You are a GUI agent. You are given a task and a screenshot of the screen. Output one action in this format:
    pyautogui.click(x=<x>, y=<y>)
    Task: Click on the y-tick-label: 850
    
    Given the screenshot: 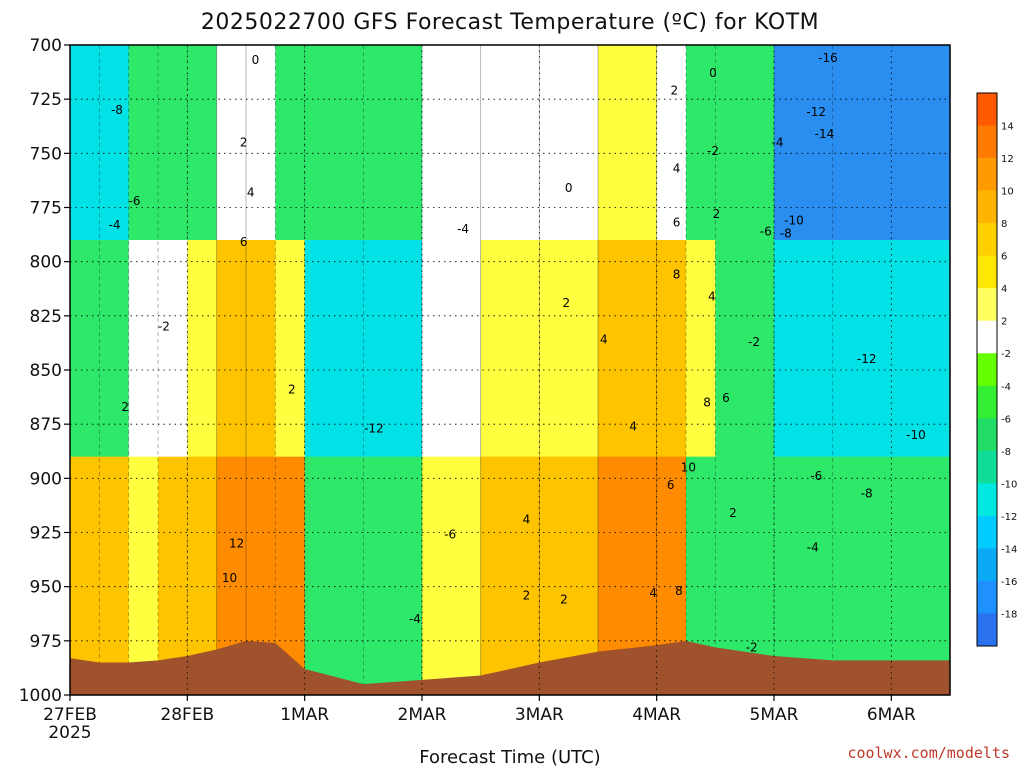 What is the action you would take?
    pyautogui.click(x=46, y=371)
    